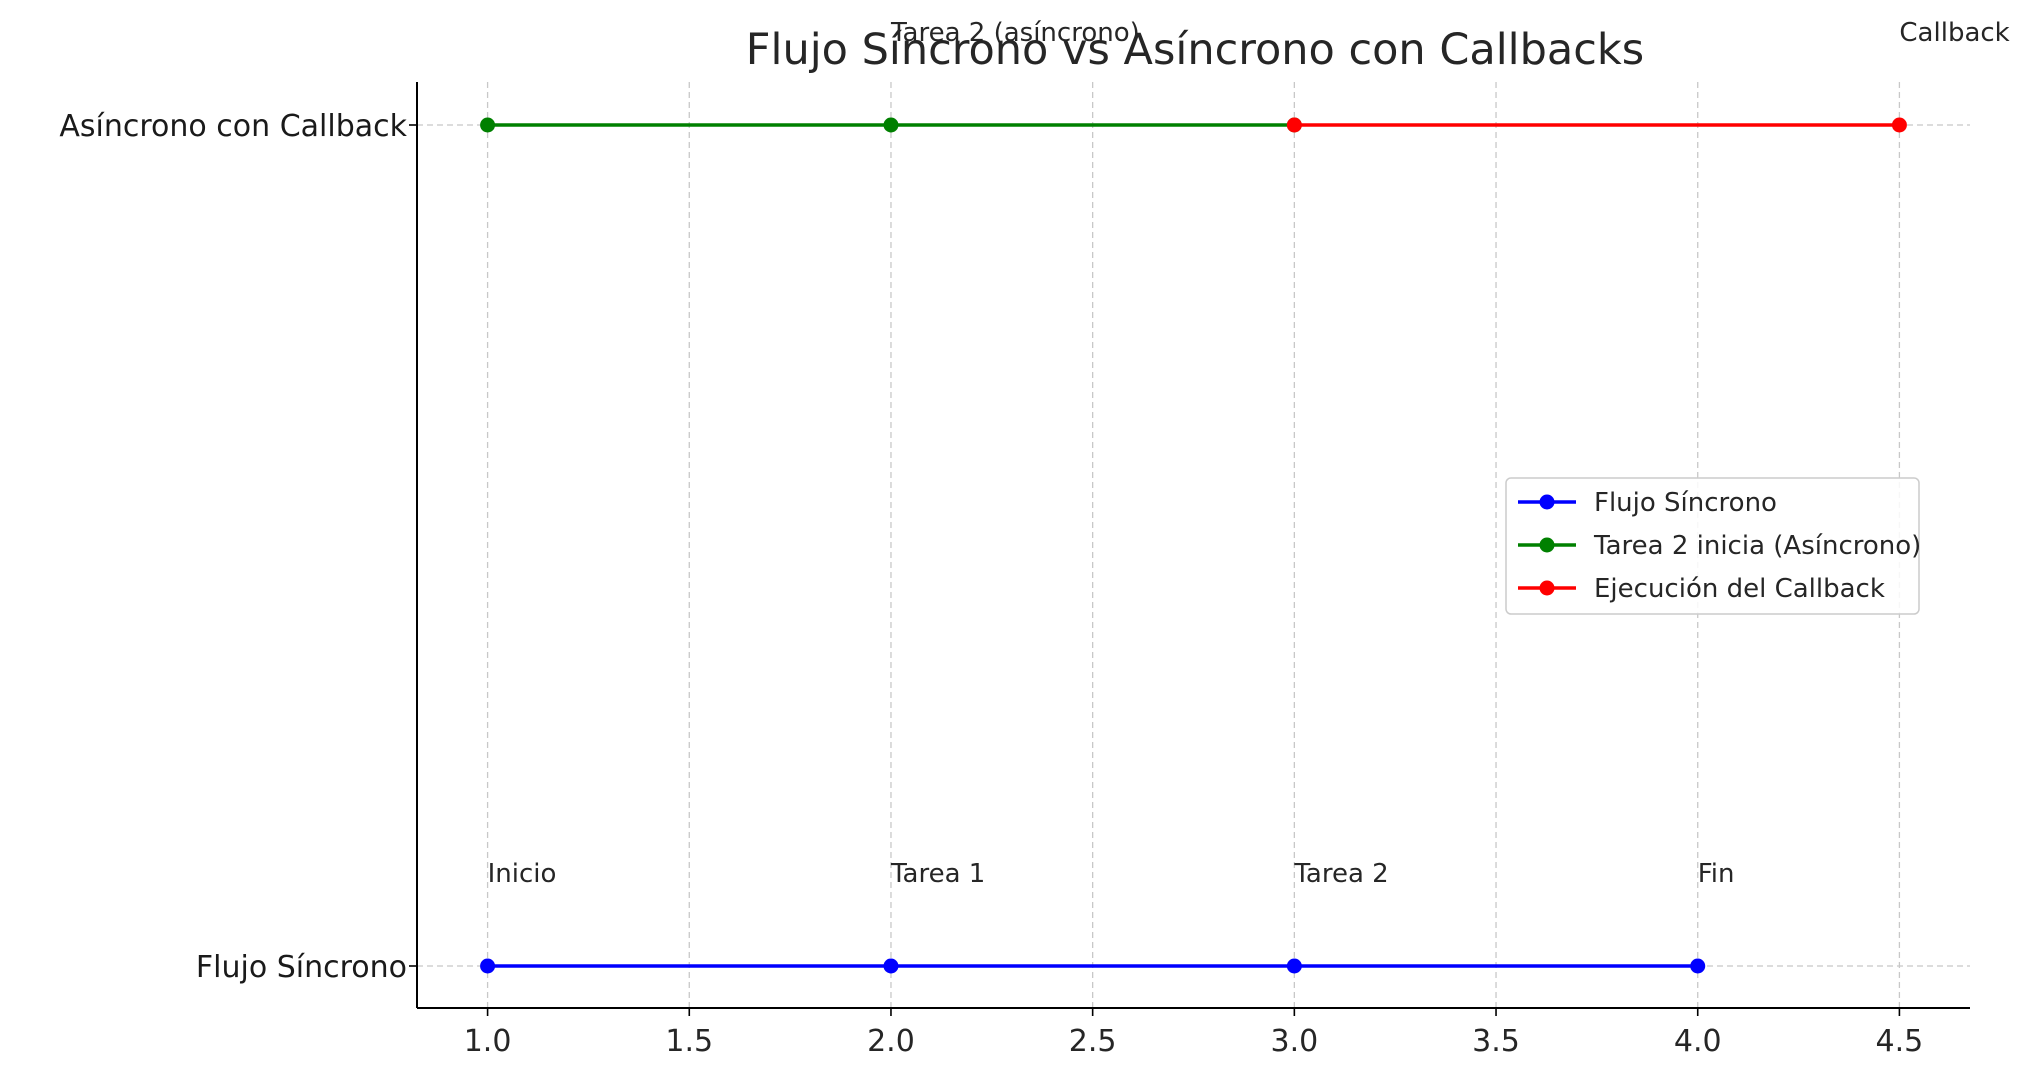 The image size is (2033, 1070). What do you see at coordinates (1716, 874) in the screenshot?
I see `annotation-3: Fin` at bounding box center [1716, 874].